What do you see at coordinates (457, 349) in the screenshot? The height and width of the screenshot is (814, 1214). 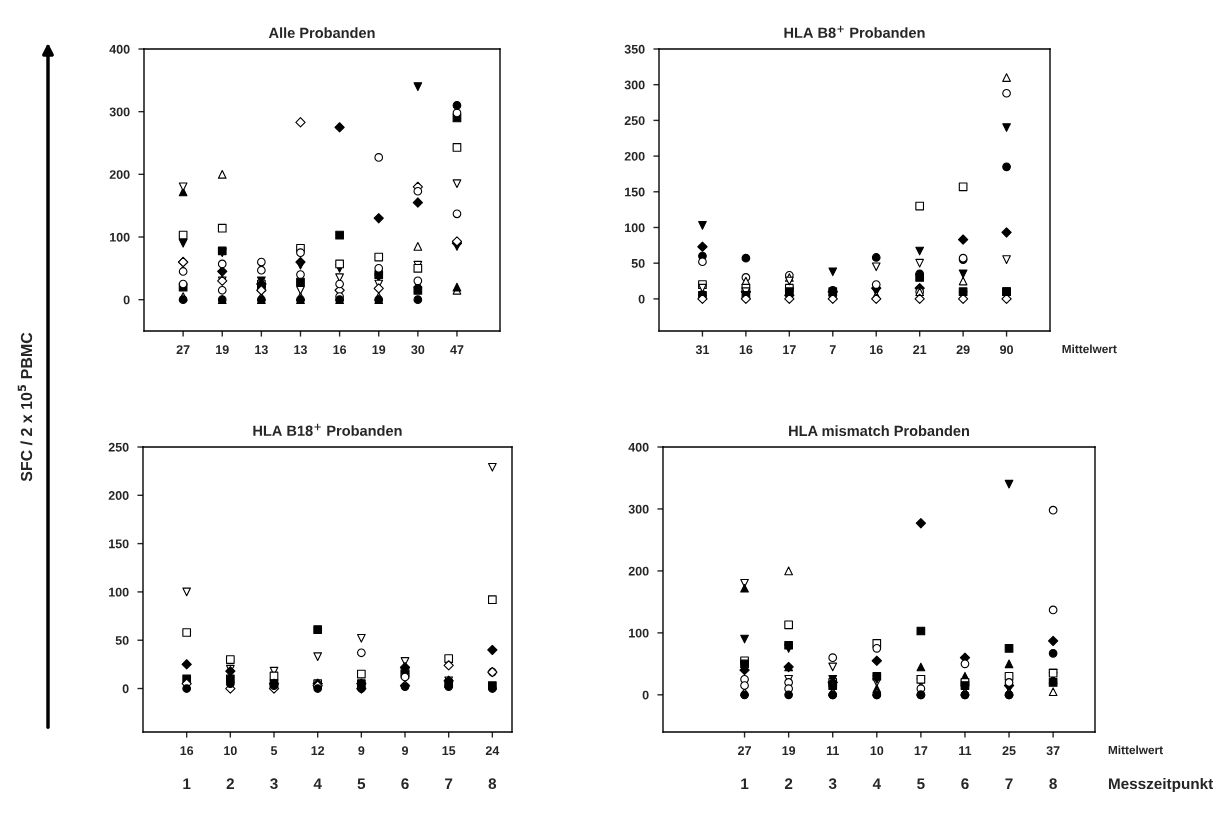 I see `x-tick-label: 47` at bounding box center [457, 349].